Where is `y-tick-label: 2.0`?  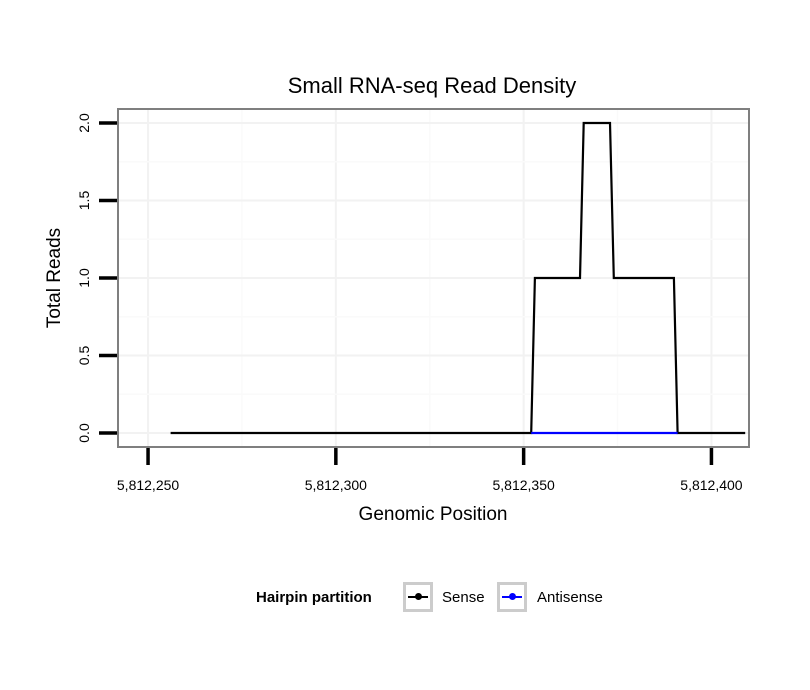
y-tick-label: 2.0 is located at coordinates (84, 123).